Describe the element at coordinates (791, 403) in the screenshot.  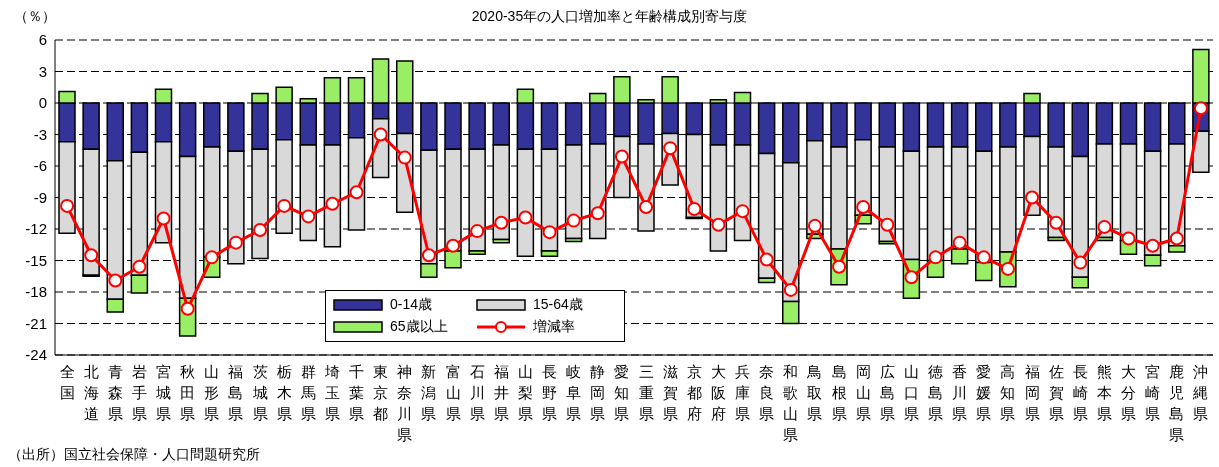
I see `x-tick-label: 和歌山県` at that location.